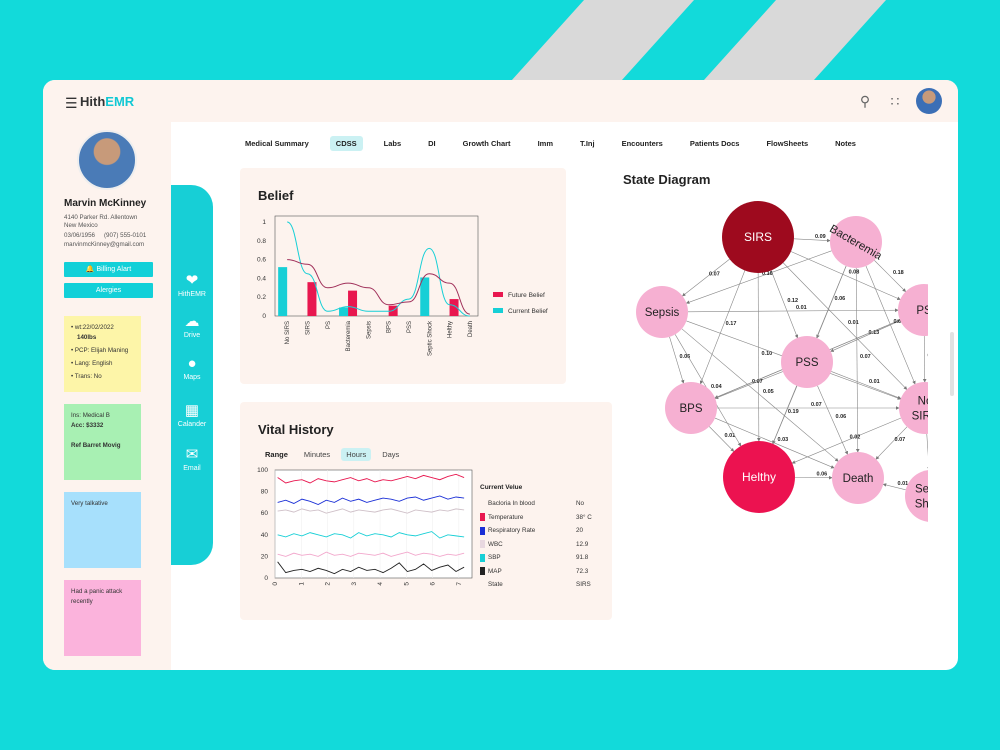  Describe the element at coordinates (392, 143) in the screenshot. I see `tab-labs: Labs` at that location.